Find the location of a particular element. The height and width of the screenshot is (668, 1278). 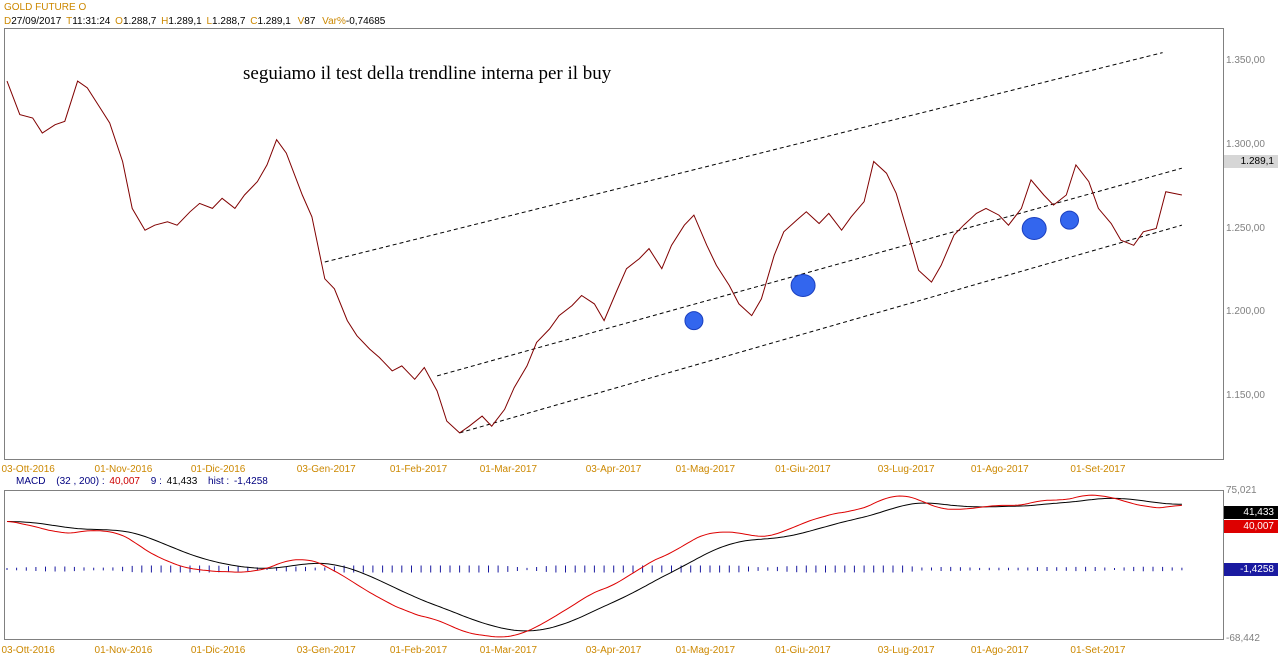

instrument-title: GOLD FUTURE O is located at coordinates (45, 7).